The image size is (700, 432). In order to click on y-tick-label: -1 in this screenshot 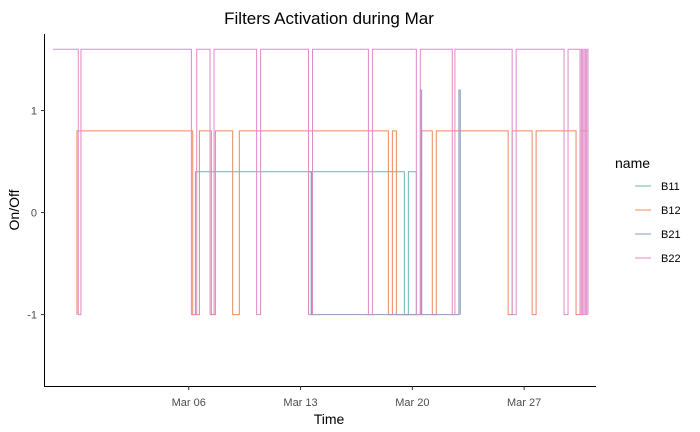, I will do `click(32, 316)`.